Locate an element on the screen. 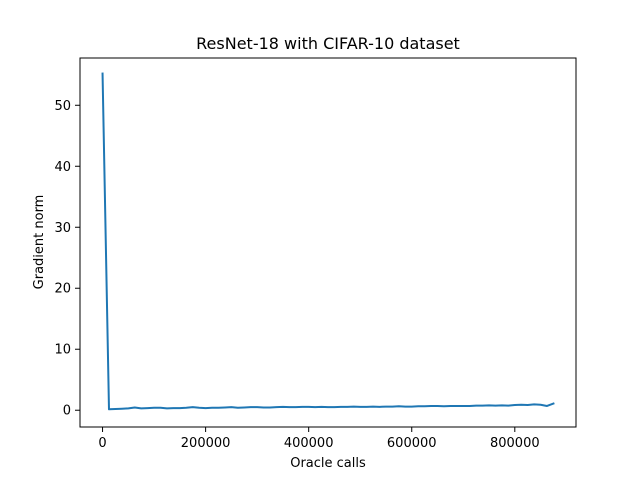 Image resolution: width=640 pixels, height=480 pixels. x-tick-label: 600000 is located at coordinates (412, 443).